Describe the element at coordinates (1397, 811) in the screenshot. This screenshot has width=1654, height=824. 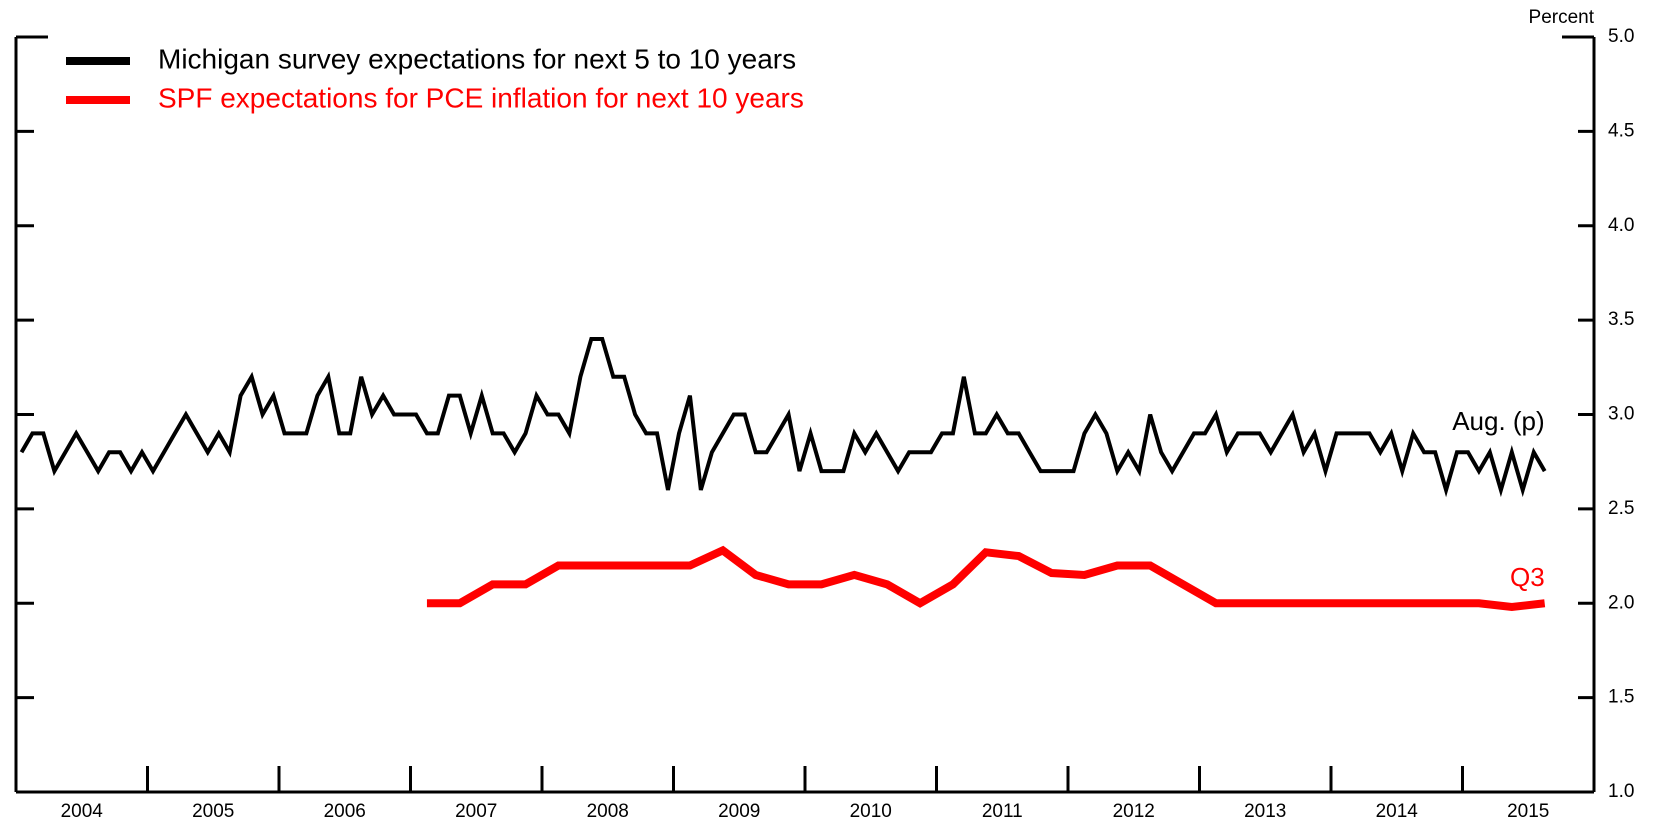
I see `x-tick-label: 2014` at that location.